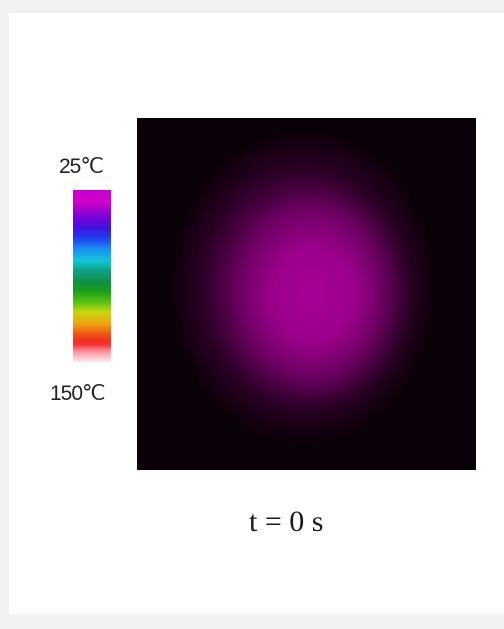 The image size is (504, 629). Describe the element at coordinates (92, 276) in the screenshot. I see `temperature-colorbar` at that location.